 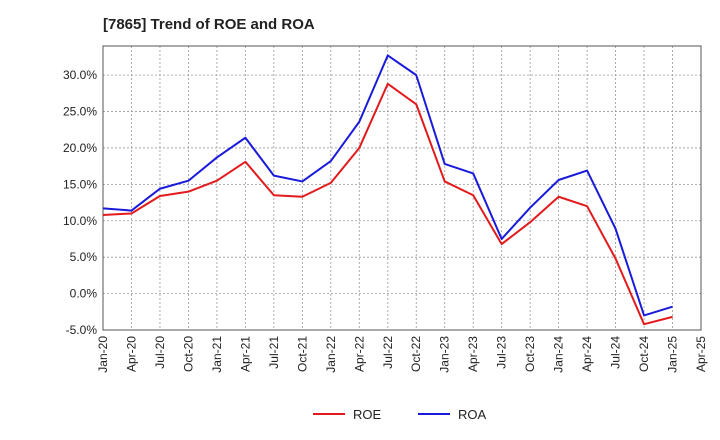 What do you see at coordinates (644, 354) in the screenshot?
I see `x-tick-label: Oct-24` at bounding box center [644, 354].